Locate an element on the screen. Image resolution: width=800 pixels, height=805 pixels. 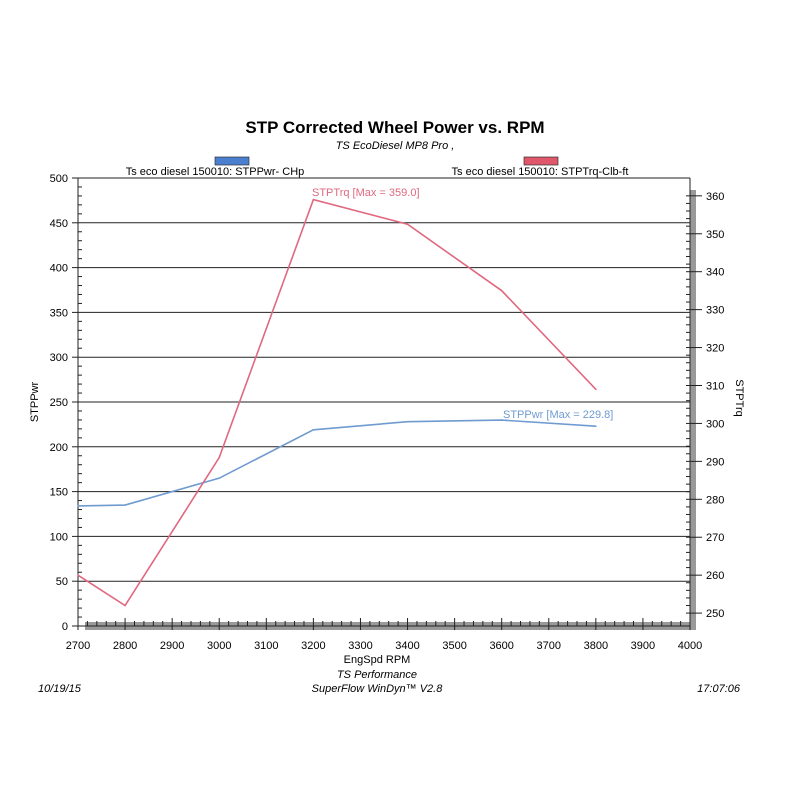
y2-tick-label: 310 is located at coordinates (715, 386).